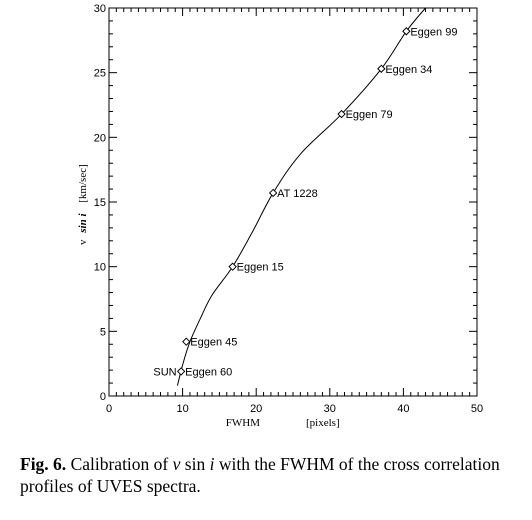  I want to click on y-axis-title: v sin i [km/sec], so click(83, 204).